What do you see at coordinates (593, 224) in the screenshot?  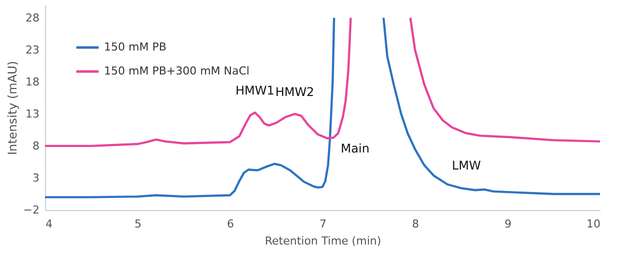 I see `x-tick-label: 10` at bounding box center [593, 224].